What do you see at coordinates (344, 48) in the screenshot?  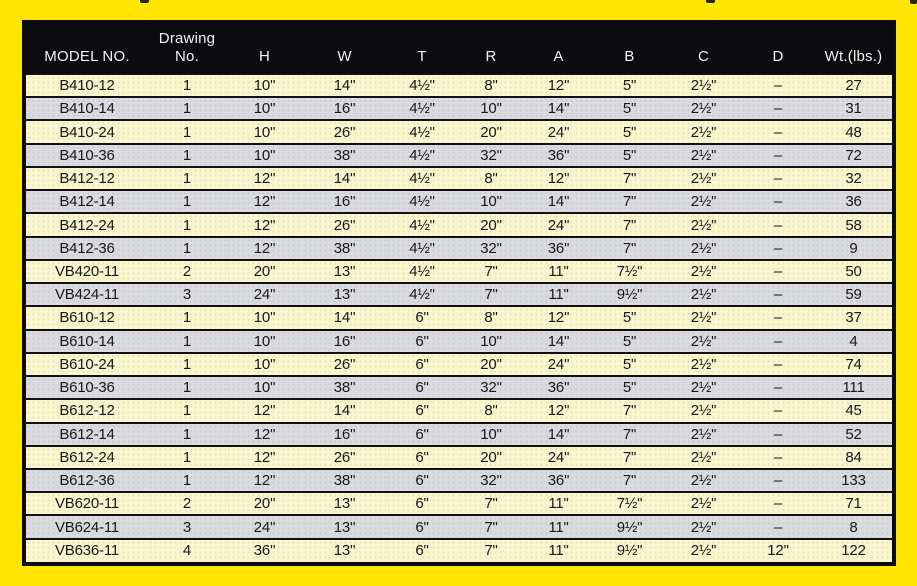 I see `header-cell-w: W` at bounding box center [344, 48].